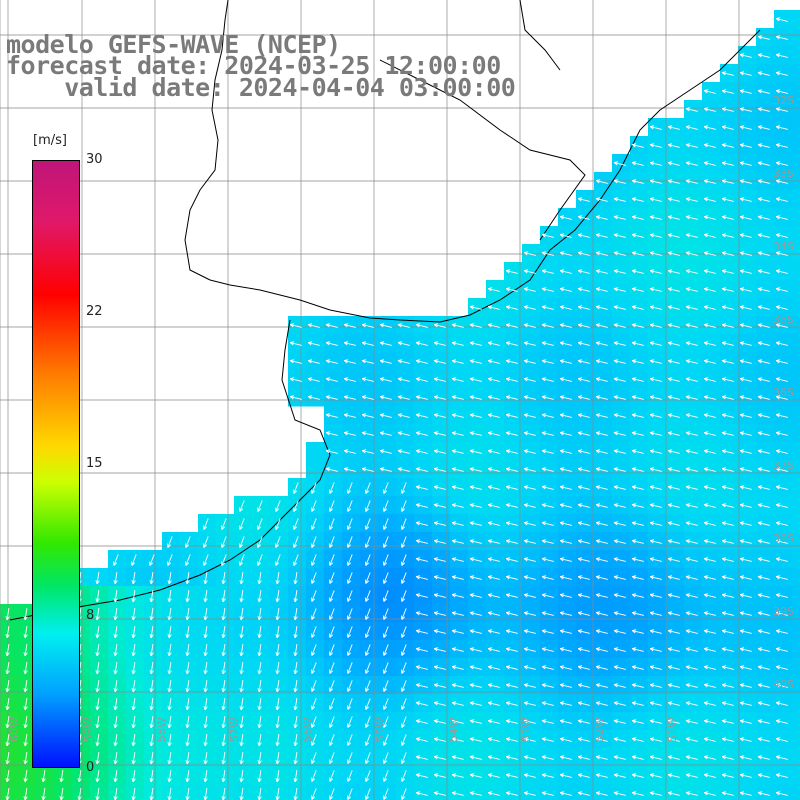  I want to click on lon-label-59w: 59W, so click(88, 729).